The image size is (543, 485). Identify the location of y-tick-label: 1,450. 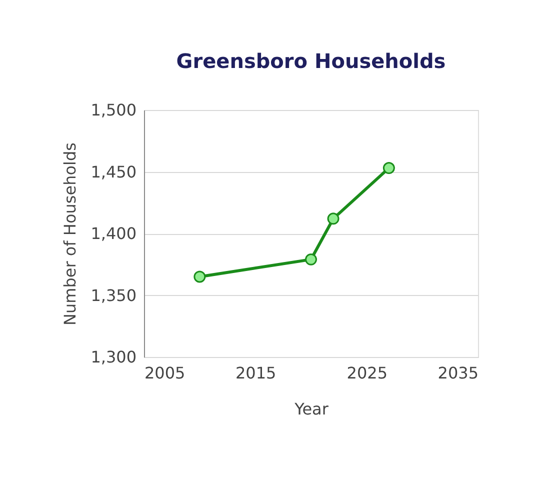
(113, 172).